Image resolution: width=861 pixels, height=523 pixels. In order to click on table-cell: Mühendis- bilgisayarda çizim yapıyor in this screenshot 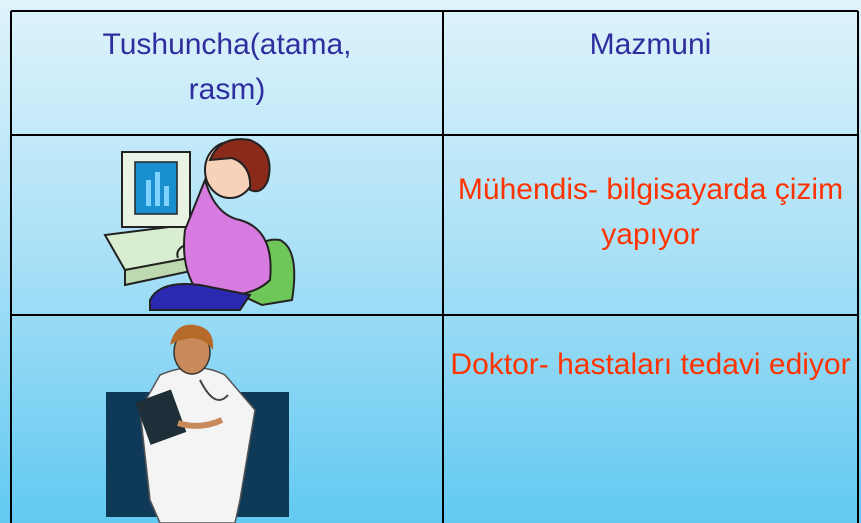, I will do `click(650, 212)`.